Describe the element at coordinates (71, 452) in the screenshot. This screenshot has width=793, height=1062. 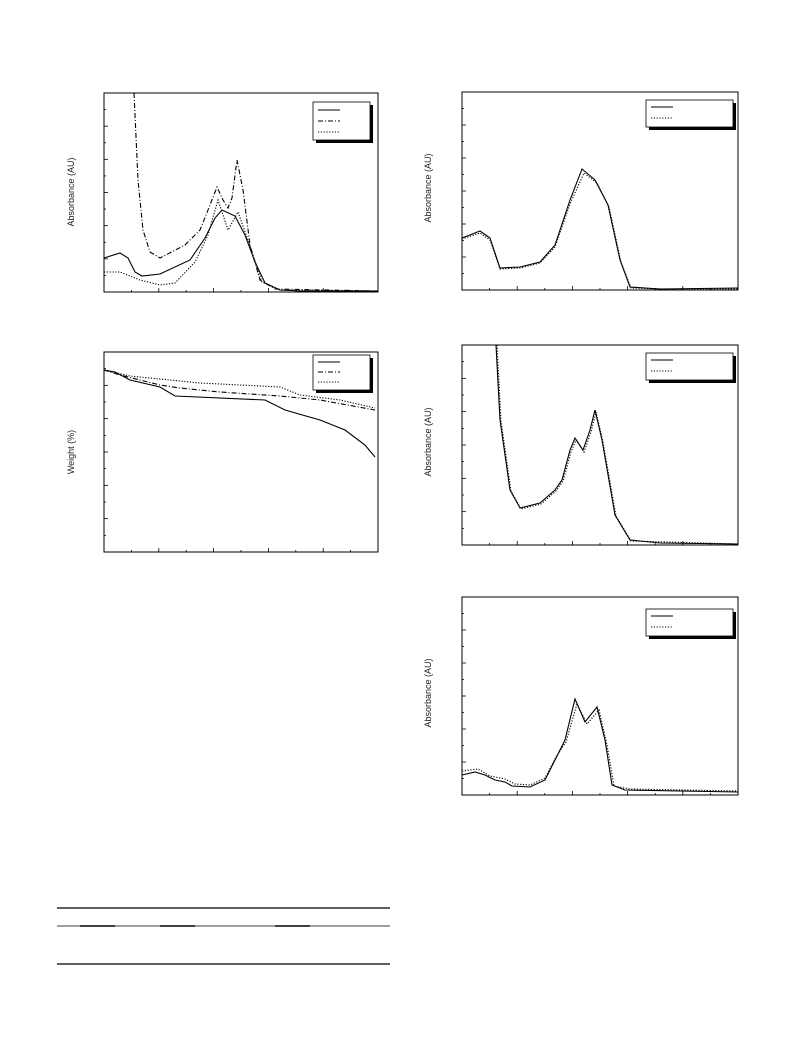
I see `y-axis-label: Weight (%)` at that location.